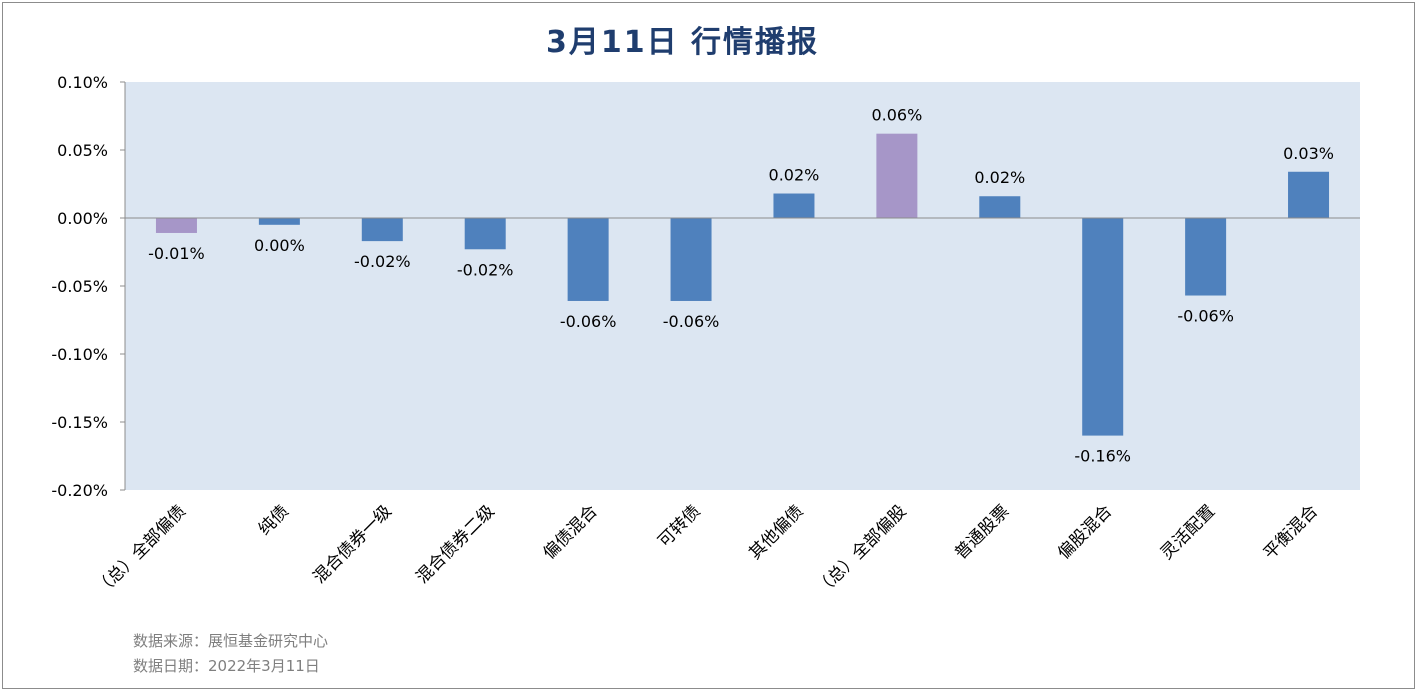 The height and width of the screenshot is (693, 1419). I want to click on data-label: 0.06%, so click(896, 115).